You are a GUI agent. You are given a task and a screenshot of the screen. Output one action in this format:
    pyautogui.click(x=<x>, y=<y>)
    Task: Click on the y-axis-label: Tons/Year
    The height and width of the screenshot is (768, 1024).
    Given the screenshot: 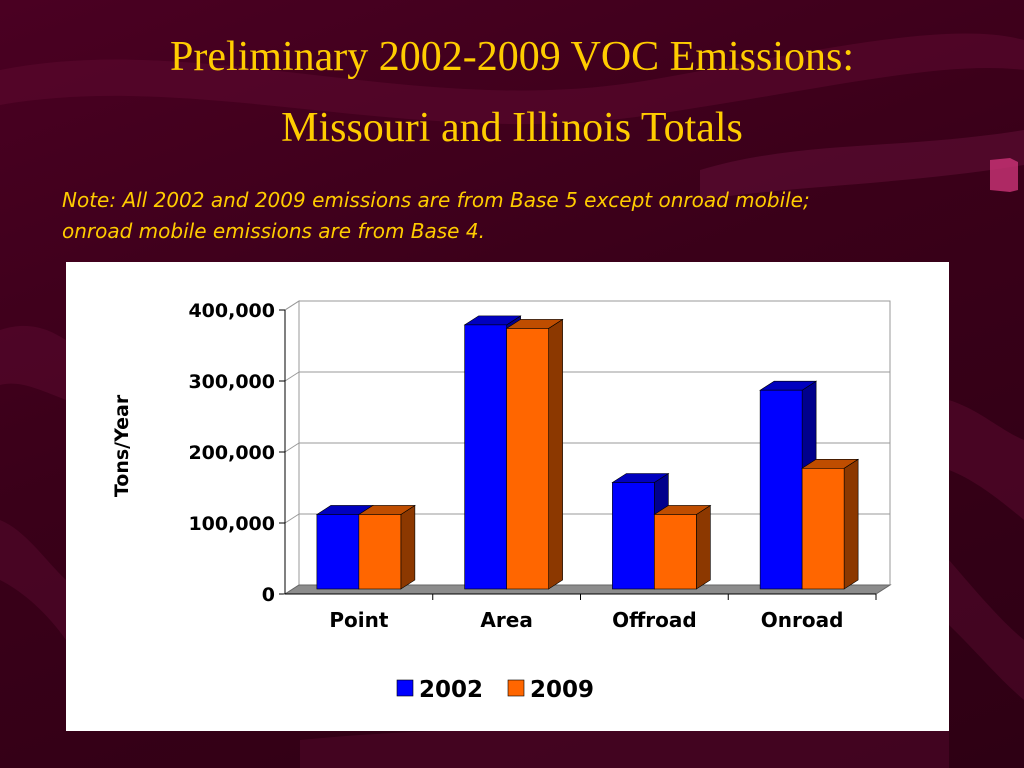 What is the action you would take?
    pyautogui.click(x=122, y=445)
    